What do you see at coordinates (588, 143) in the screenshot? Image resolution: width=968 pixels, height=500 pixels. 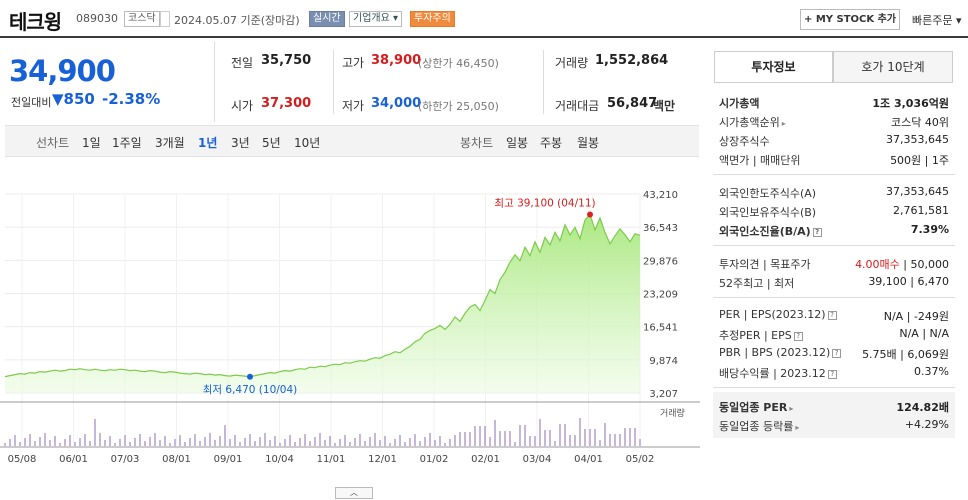 I see `candle-monthly: 월봉` at bounding box center [588, 143].